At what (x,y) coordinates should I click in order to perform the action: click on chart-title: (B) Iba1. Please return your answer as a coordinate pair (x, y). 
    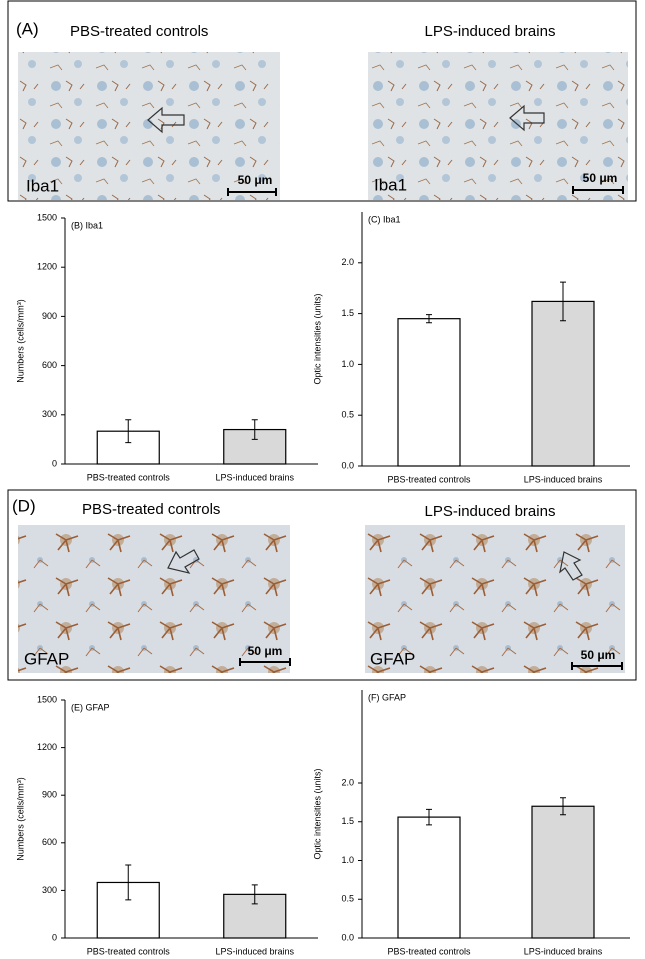
    Looking at the image, I should click on (87, 225).